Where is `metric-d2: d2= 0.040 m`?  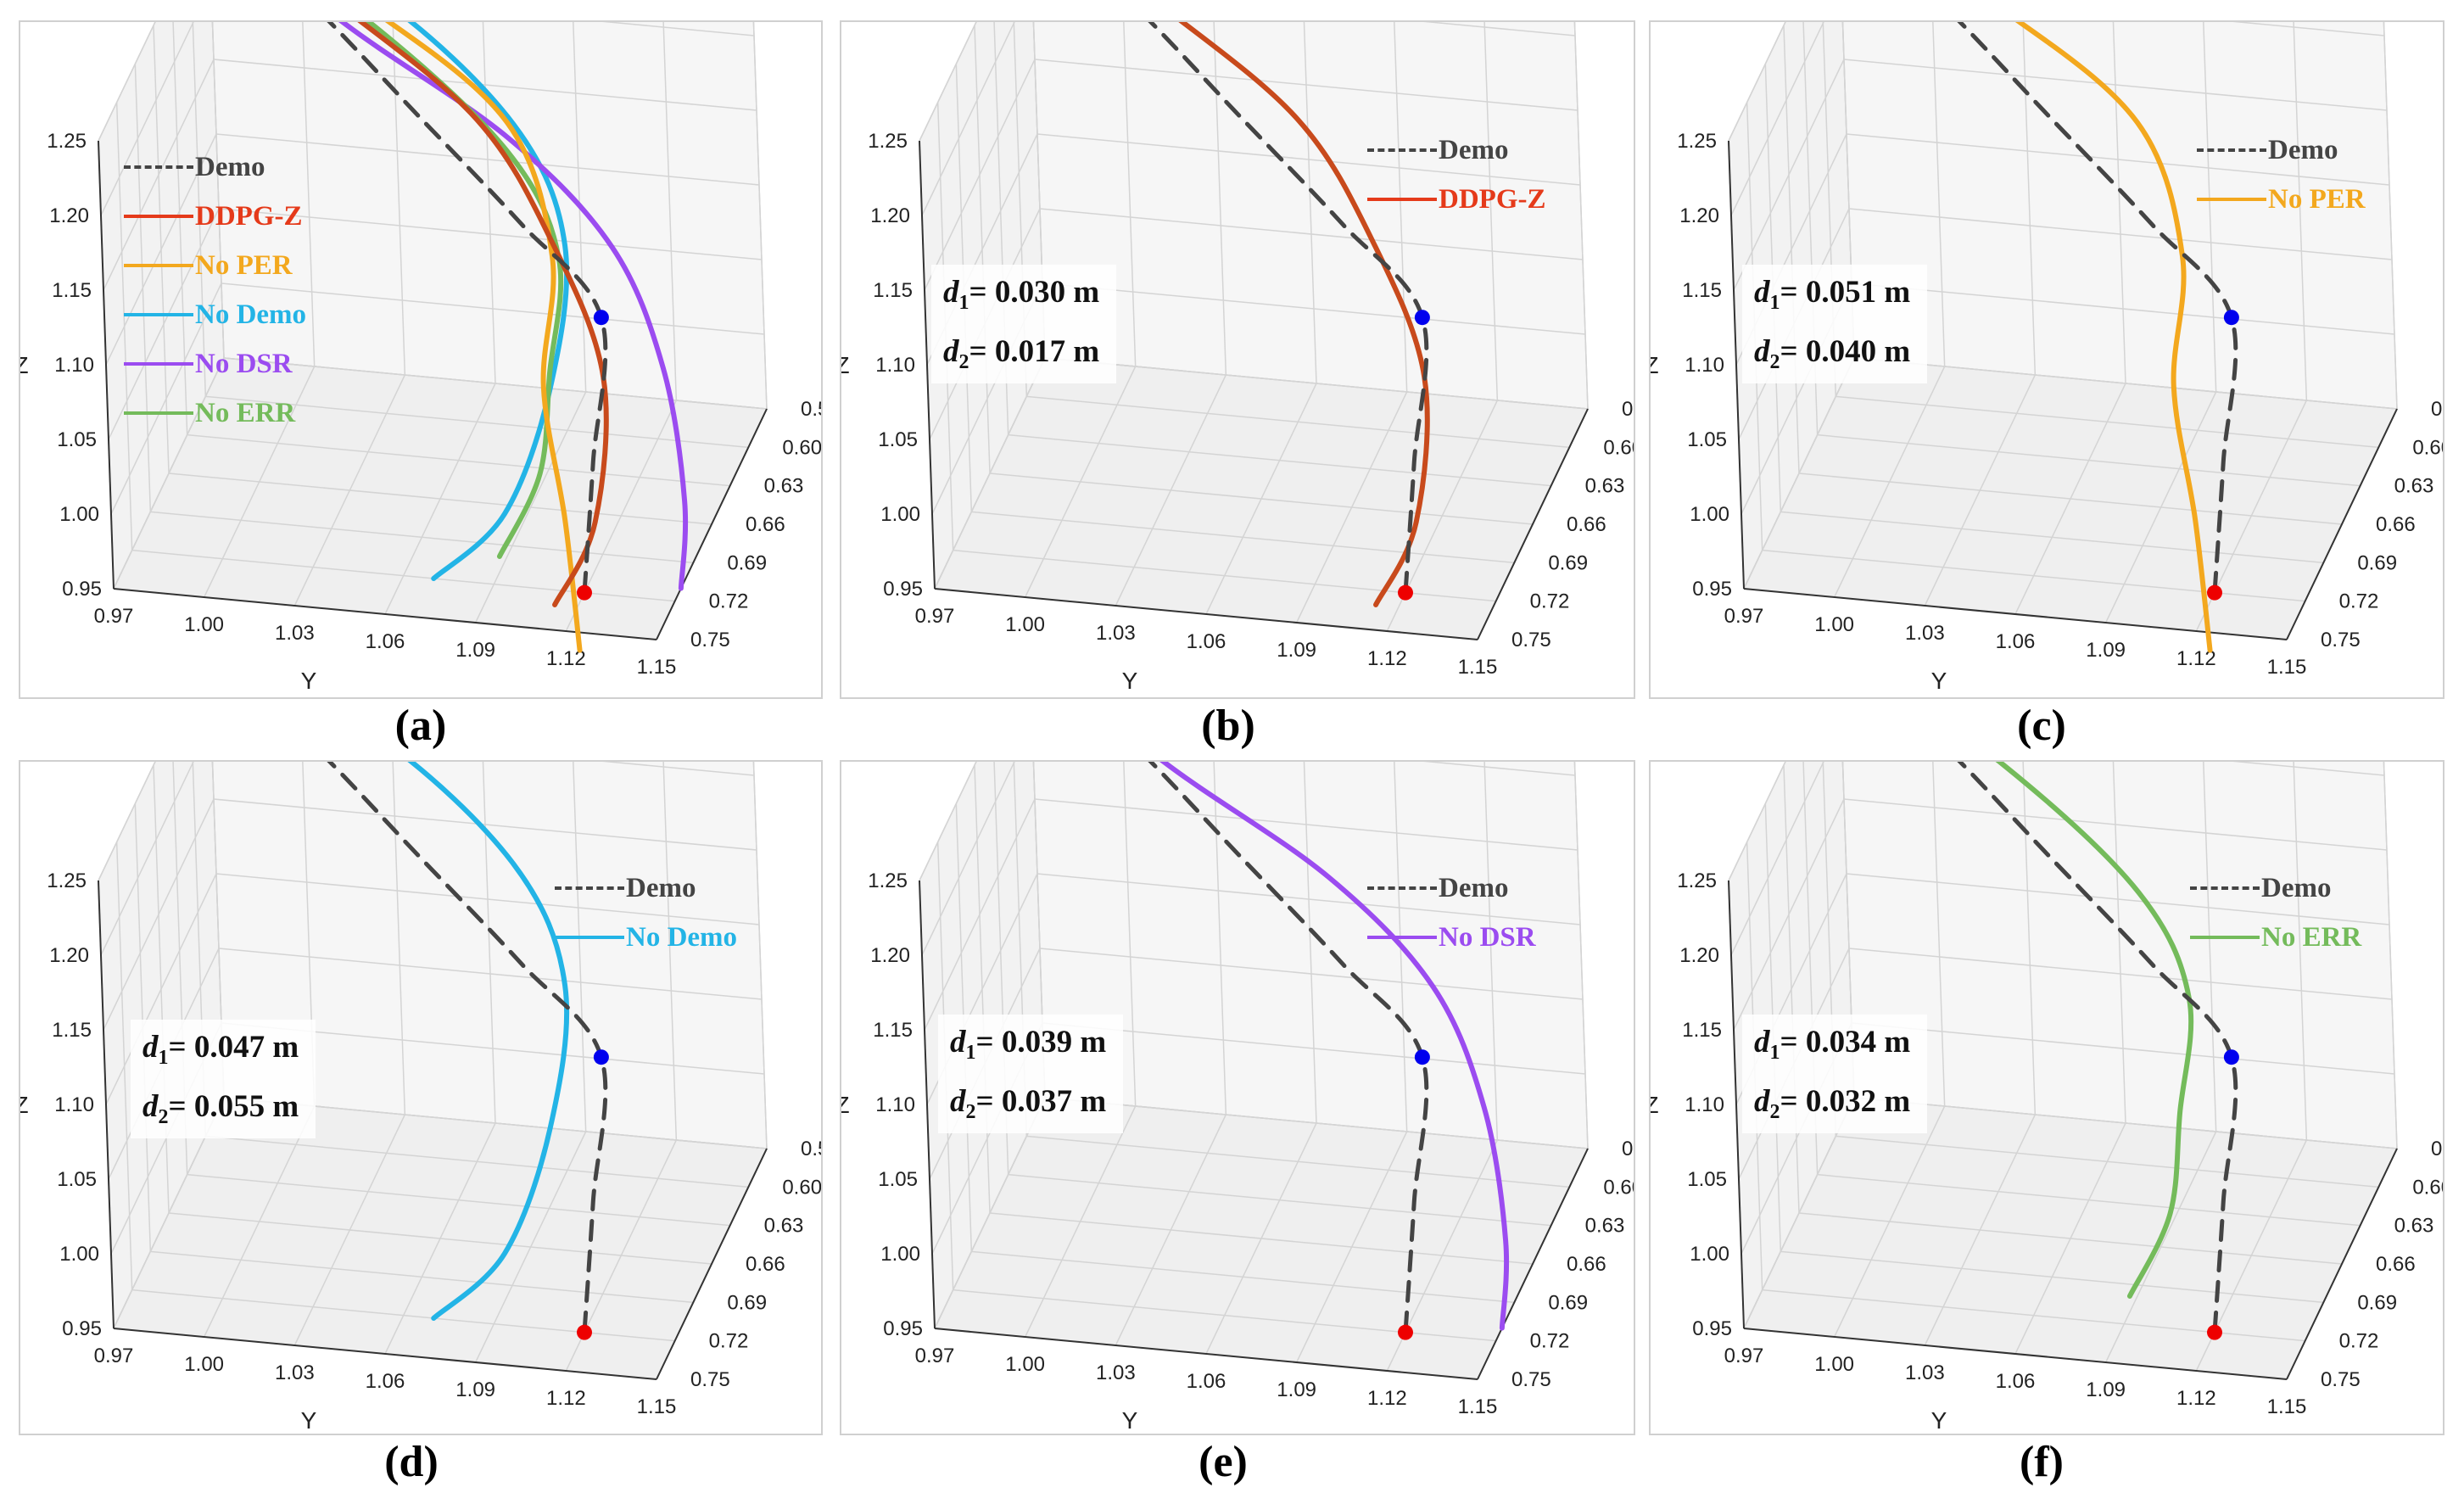
metric-d2: d2= 0.040 m is located at coordinates (1832, 353).